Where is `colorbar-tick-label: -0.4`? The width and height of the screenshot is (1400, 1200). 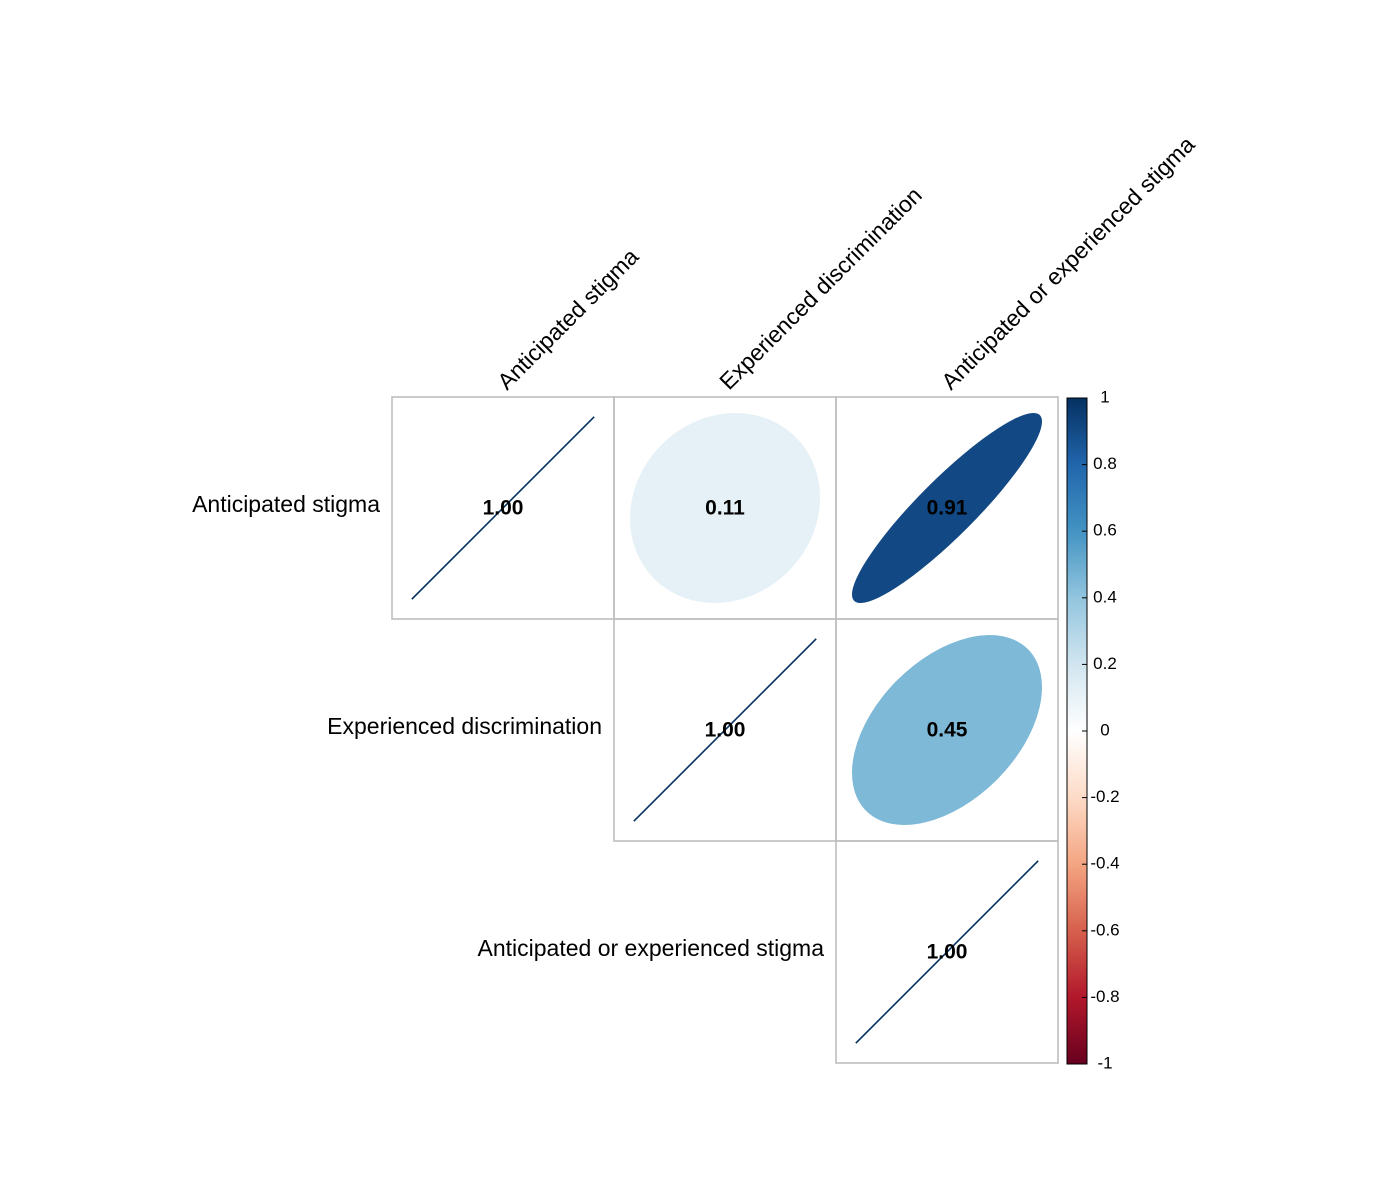
colorbar-tick-label: -0.4 is located at coordinates (1104, 863).